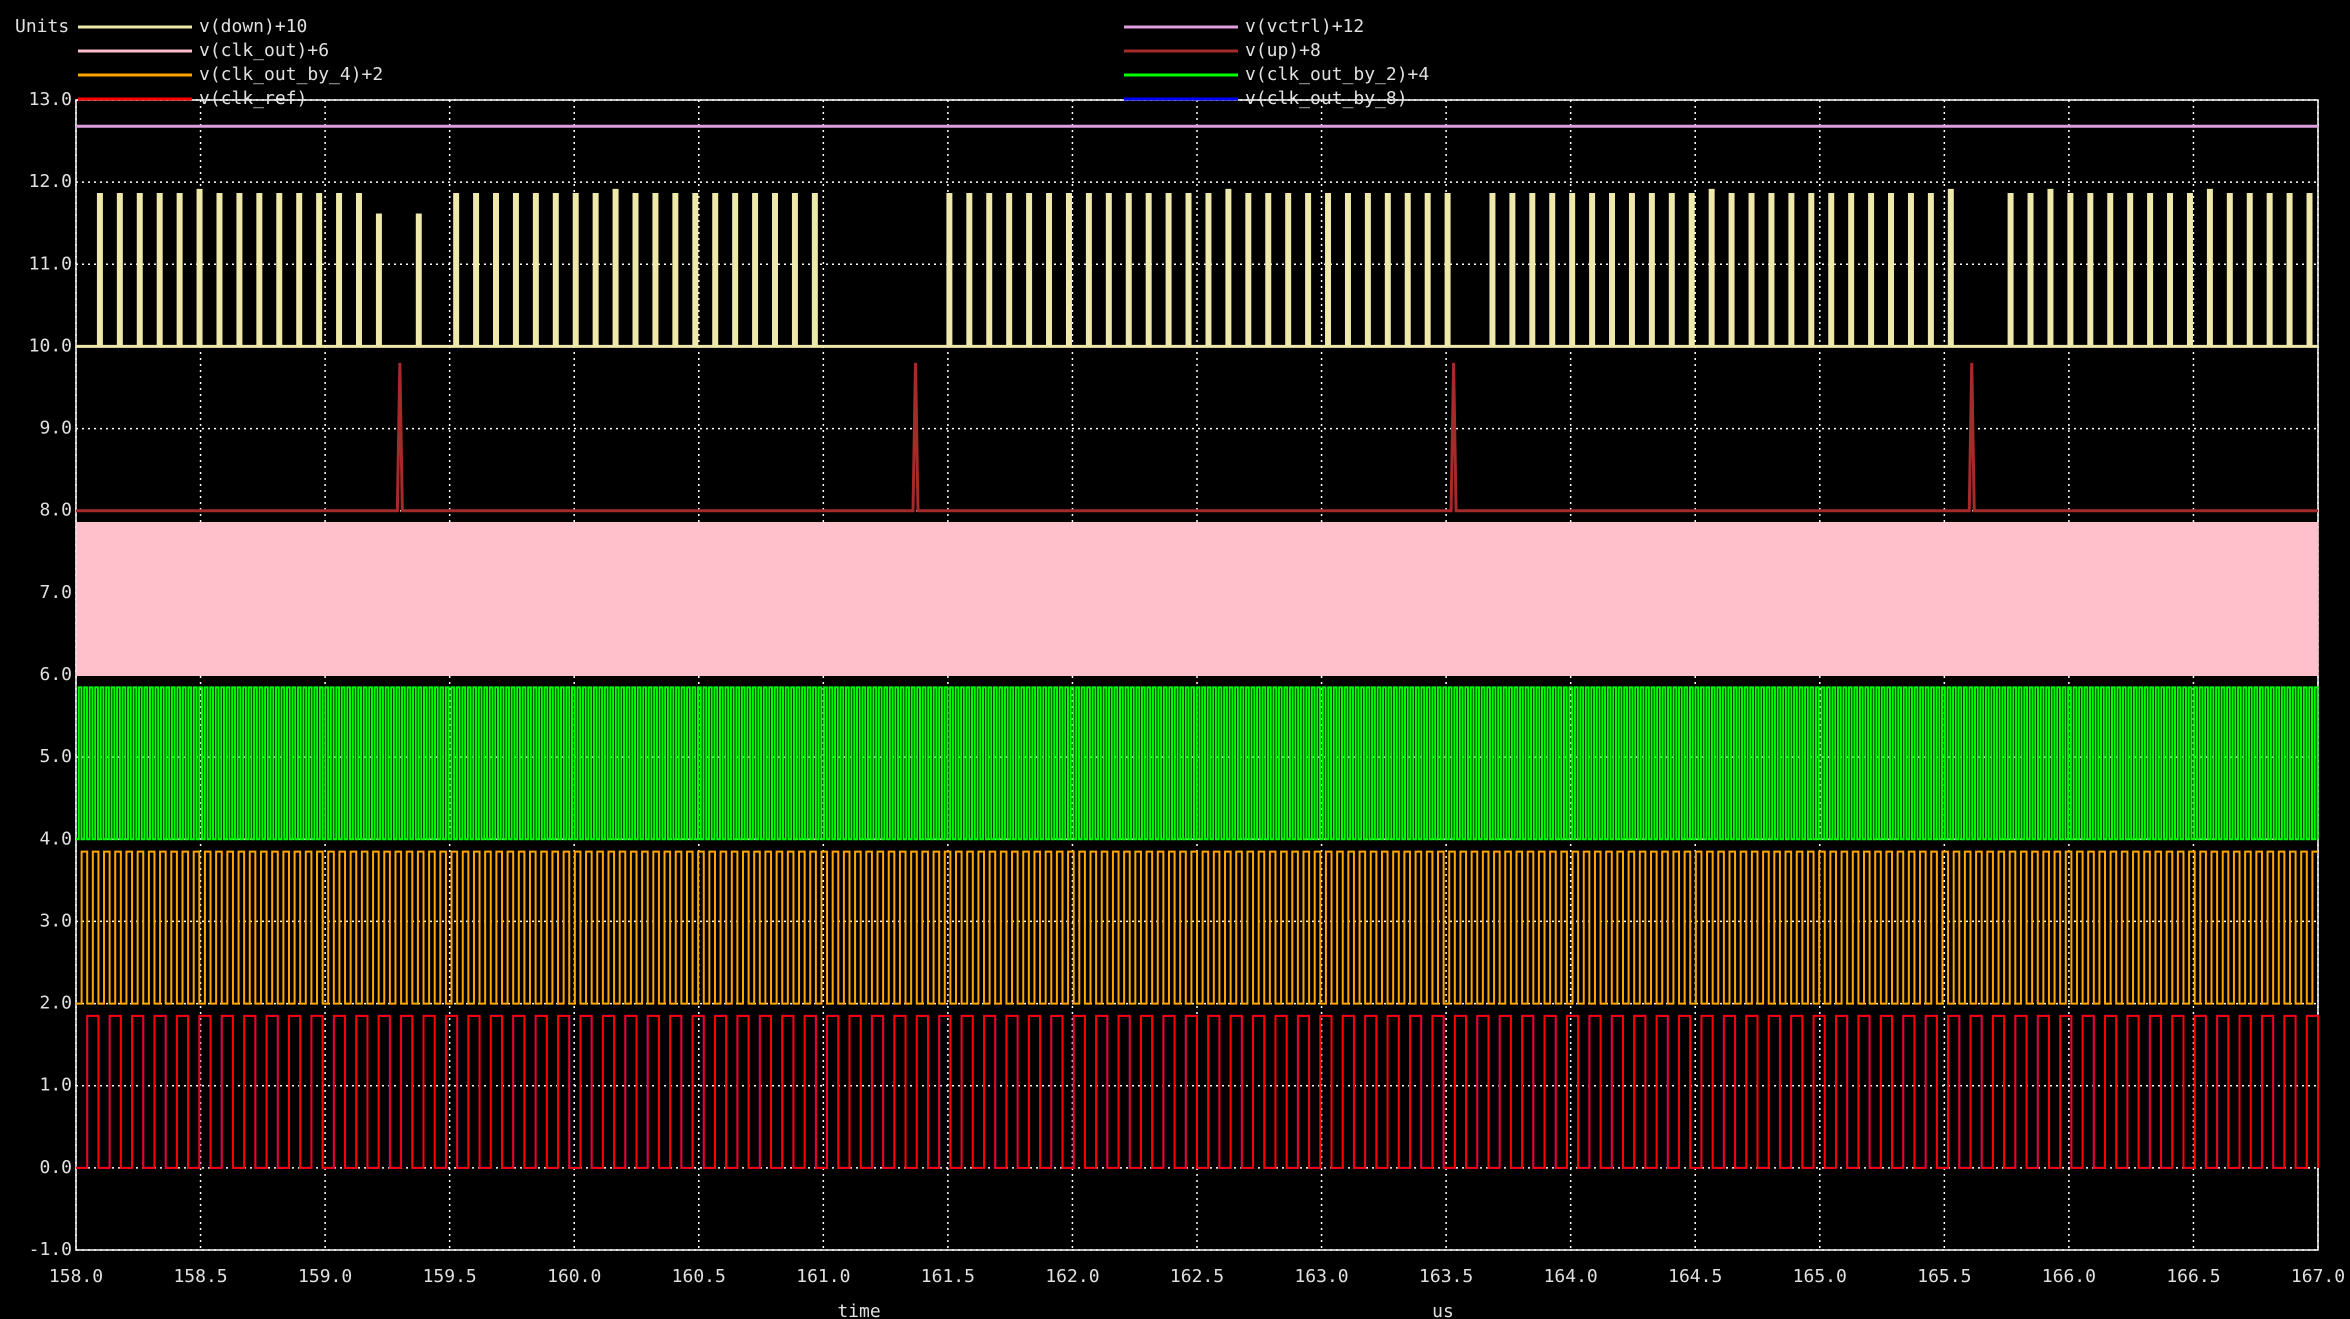 The height and width of the screenshot is (1319, 2350). What do you see at coordinates (253, 26) in the screenshot?
I see `legend-label: v(down)+10` at bounding box center [253, 26].